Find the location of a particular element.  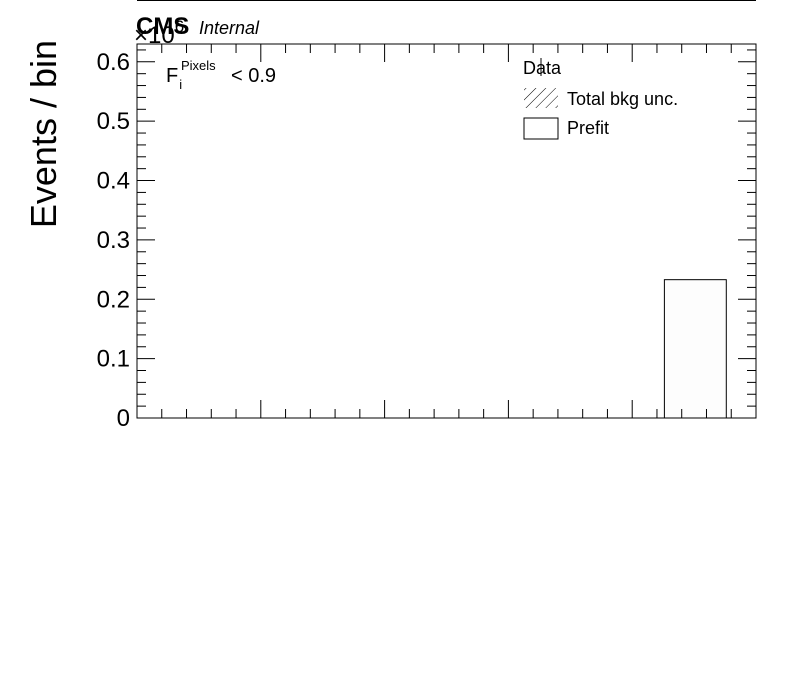

y-tick-label: 0.2 is located at coordinates (113, 299).